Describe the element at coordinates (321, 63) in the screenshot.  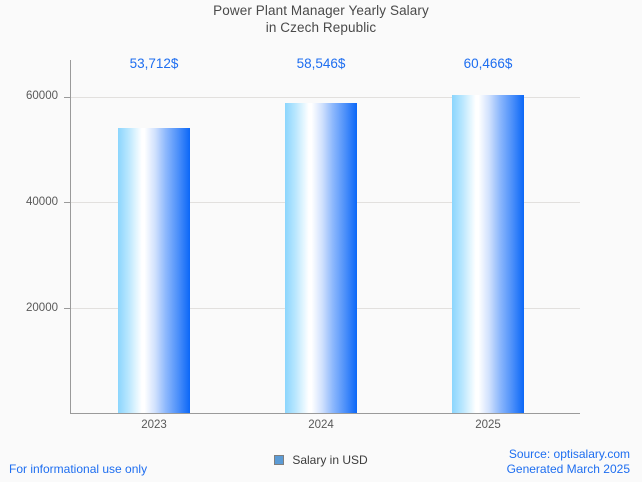
I see `bar-value-label-2024: 58,546$` at that location.